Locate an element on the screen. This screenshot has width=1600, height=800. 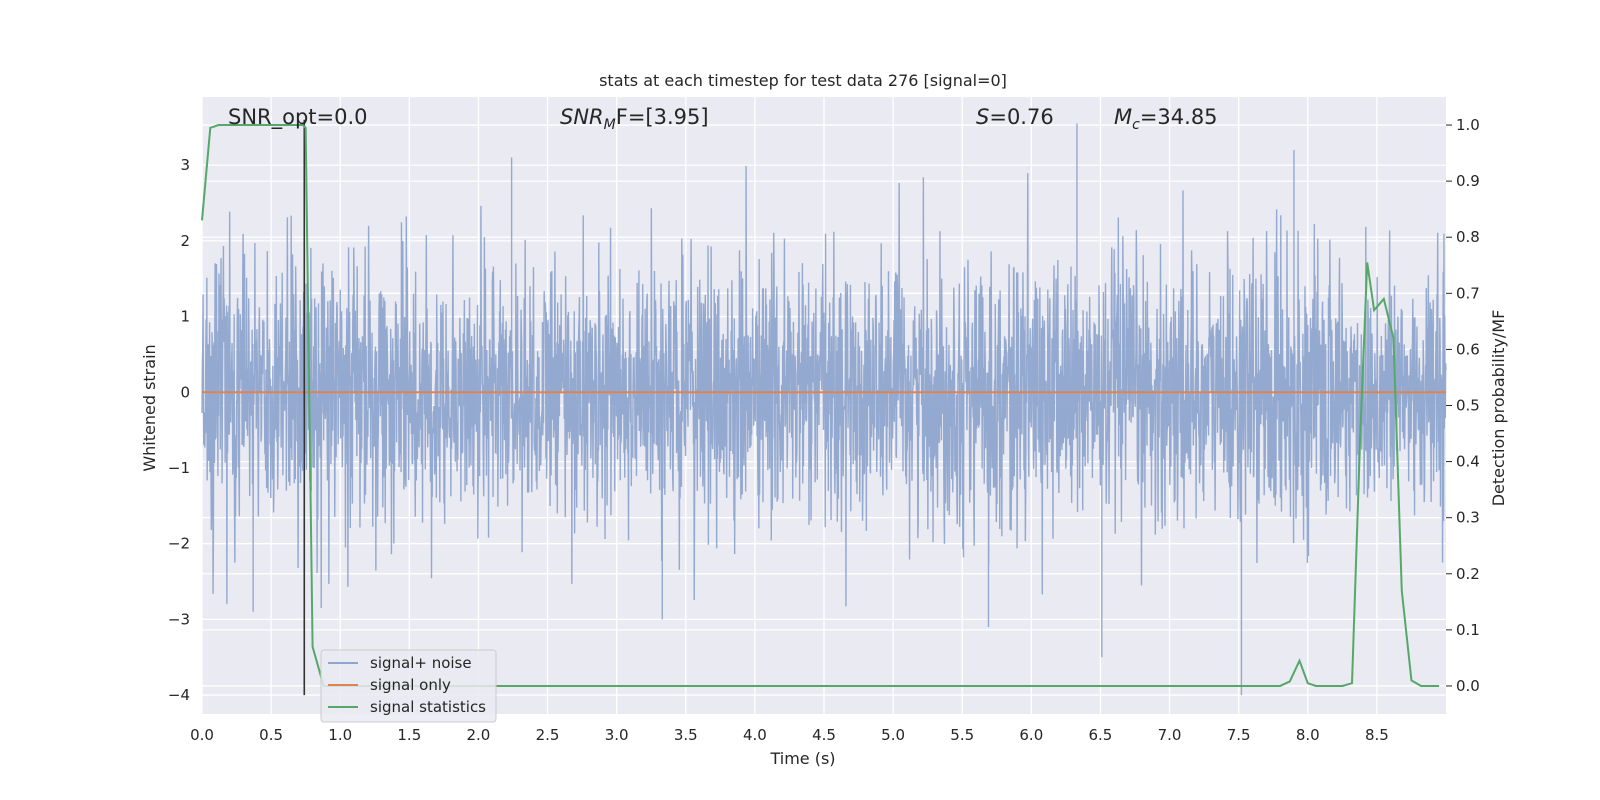
y-tick-label-right: 0.1 is located at coordinates (1468, 630).